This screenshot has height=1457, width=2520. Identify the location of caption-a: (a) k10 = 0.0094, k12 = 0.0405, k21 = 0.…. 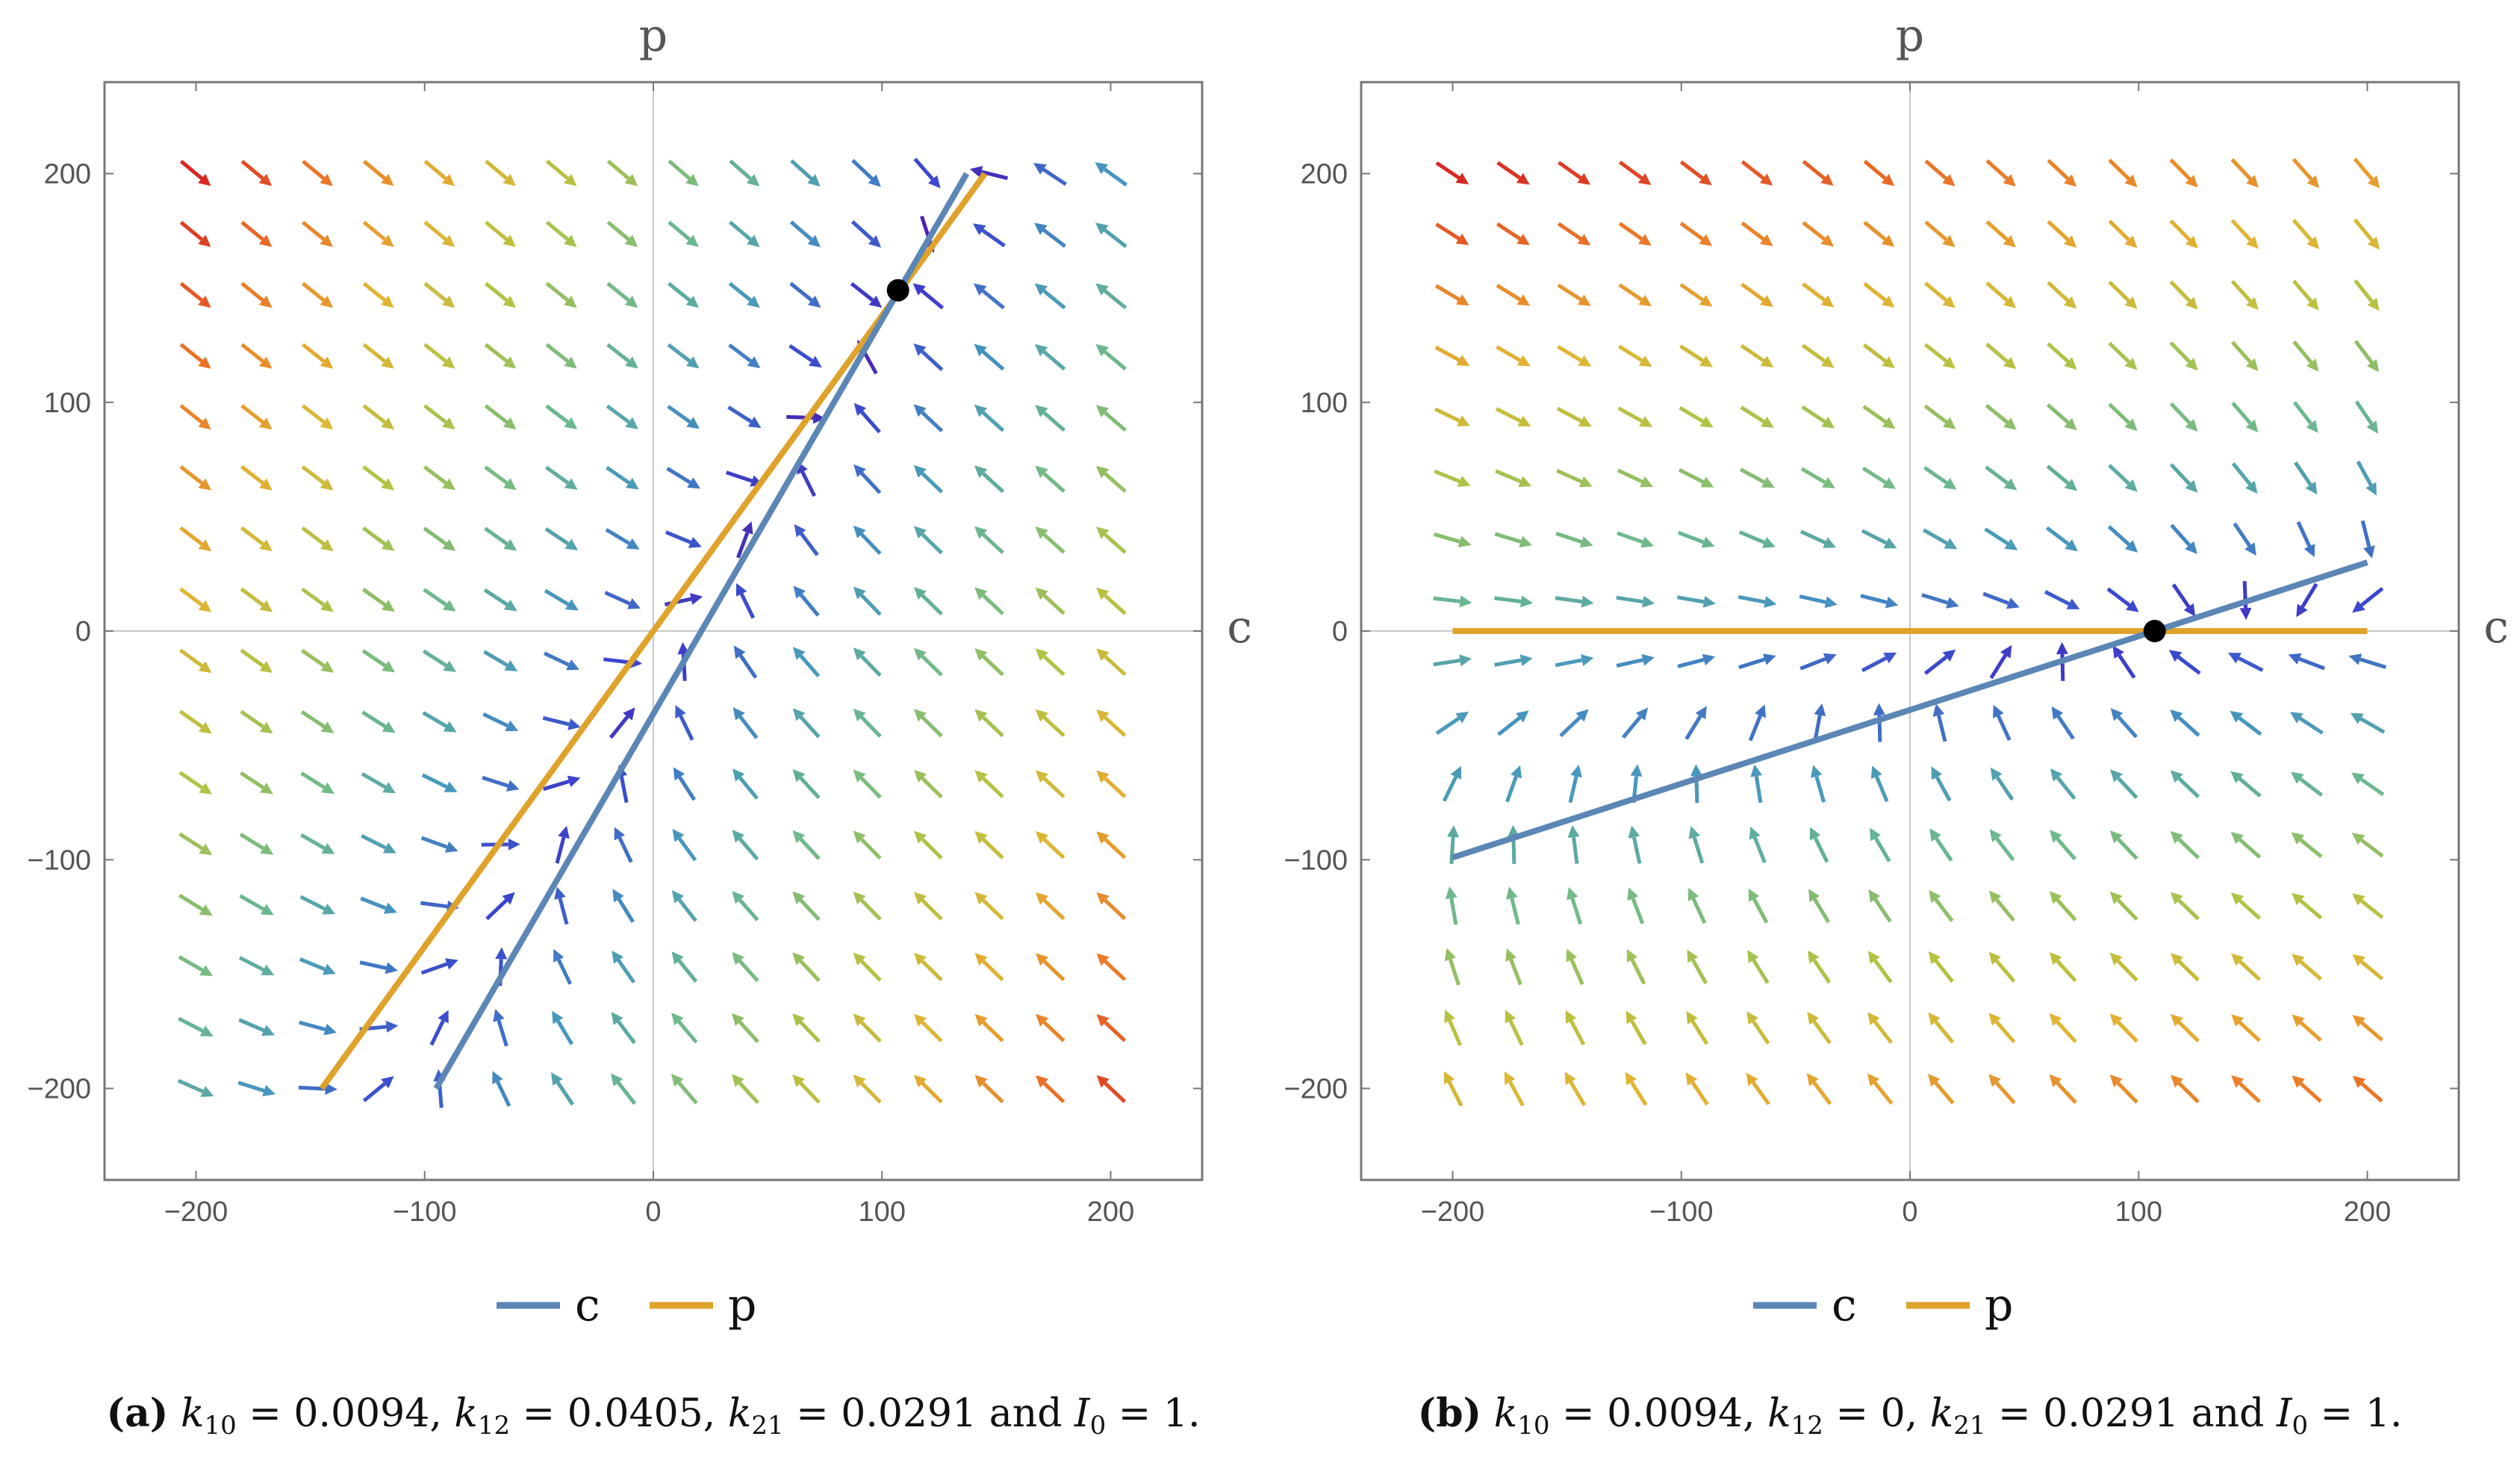
(654, 1416).